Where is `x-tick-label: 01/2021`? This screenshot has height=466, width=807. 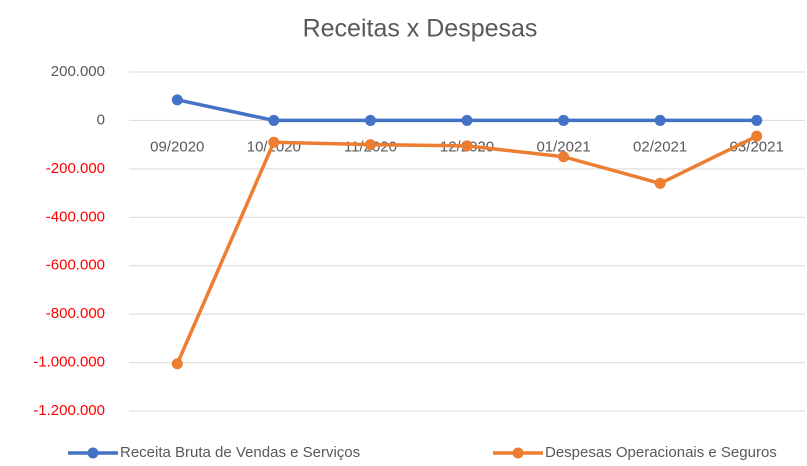 x-tick-label: 01/2021 is located at coordinates (563, 146).